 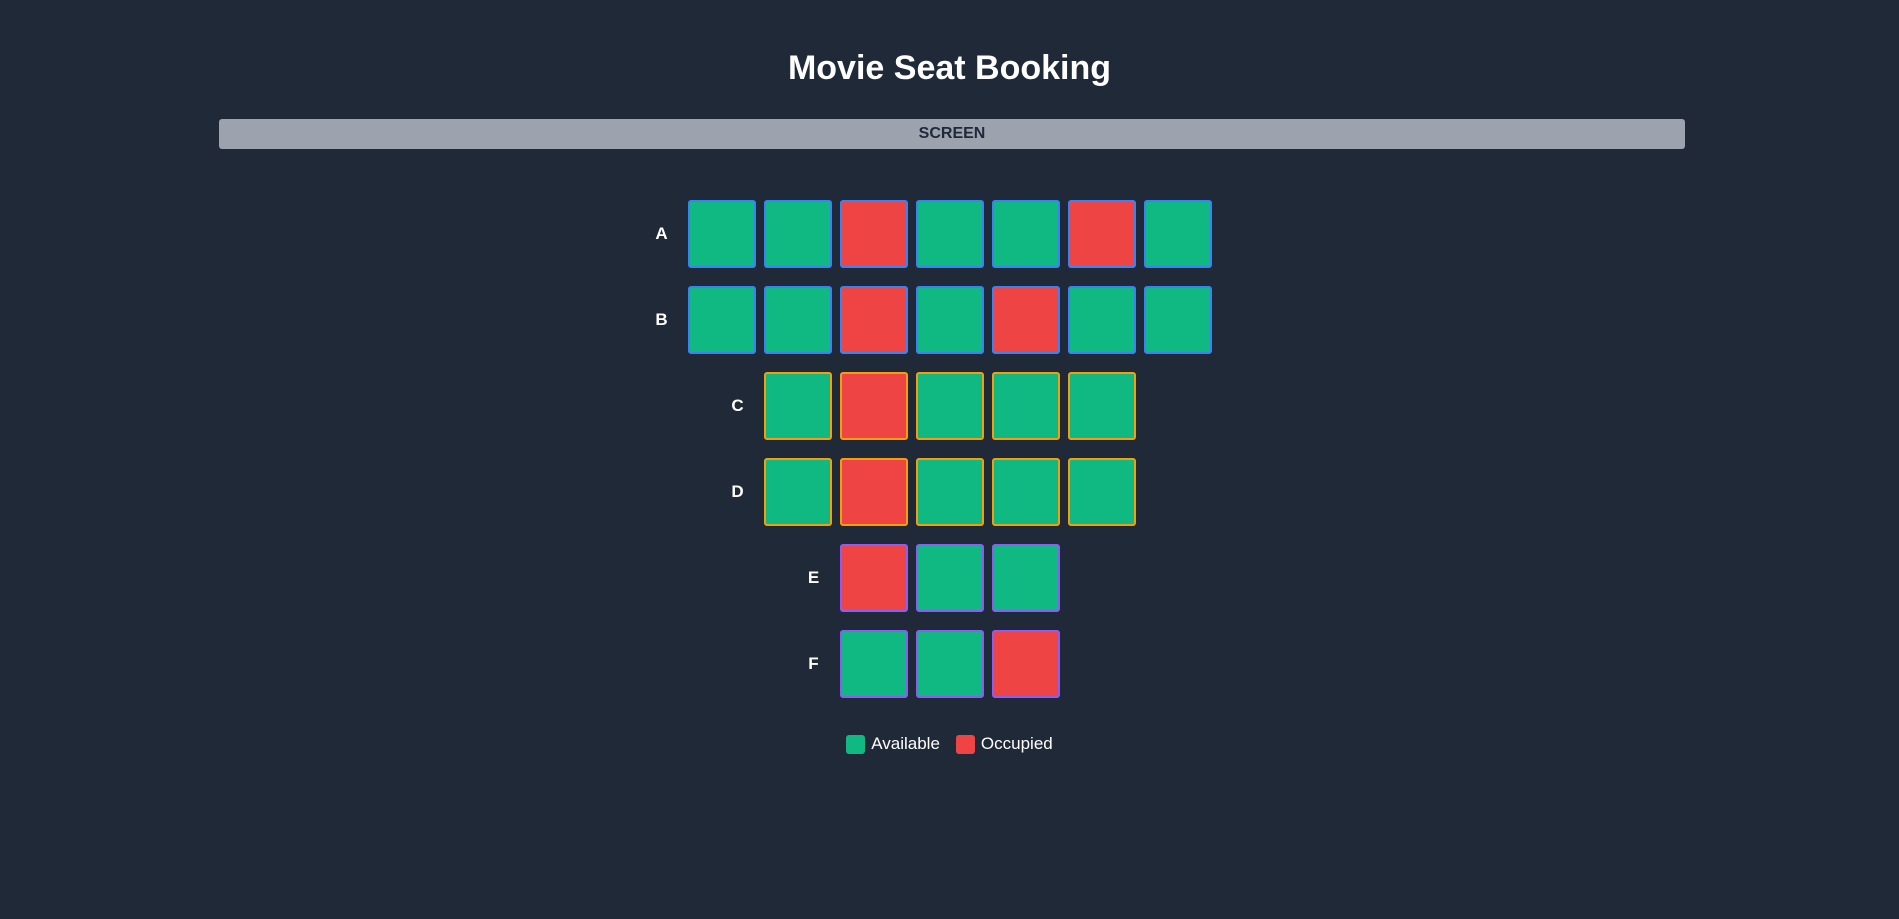 What do you see at coordinates (1101, 320) in the screenshot?
I see `seat-b6` at bounding box center [1101, 320].